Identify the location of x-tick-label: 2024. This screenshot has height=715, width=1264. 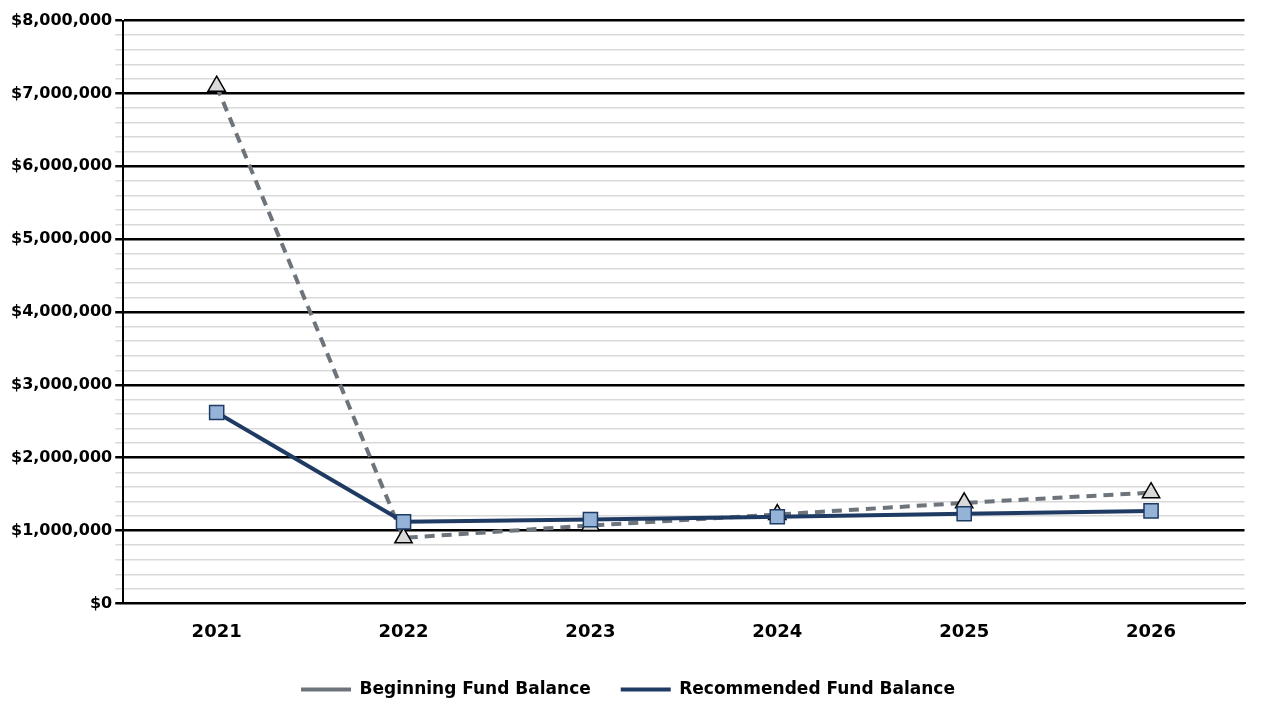
(777, 630).